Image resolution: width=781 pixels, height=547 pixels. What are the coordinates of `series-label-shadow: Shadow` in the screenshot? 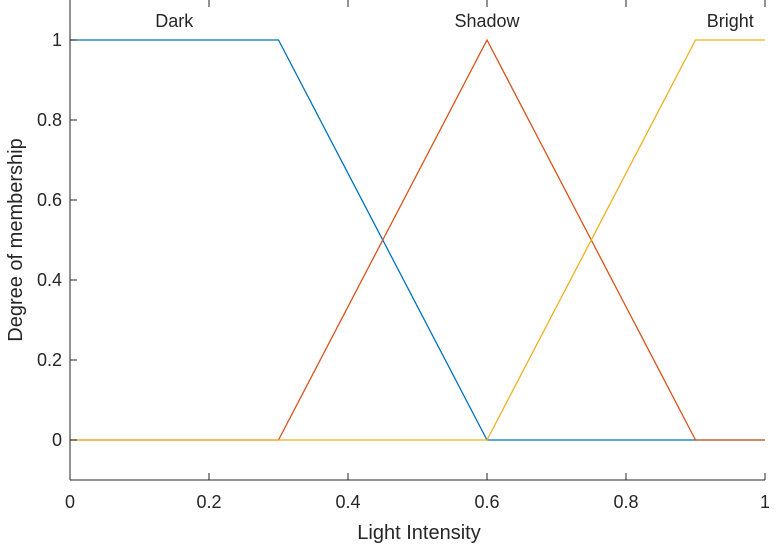 It's located at (487, 21).